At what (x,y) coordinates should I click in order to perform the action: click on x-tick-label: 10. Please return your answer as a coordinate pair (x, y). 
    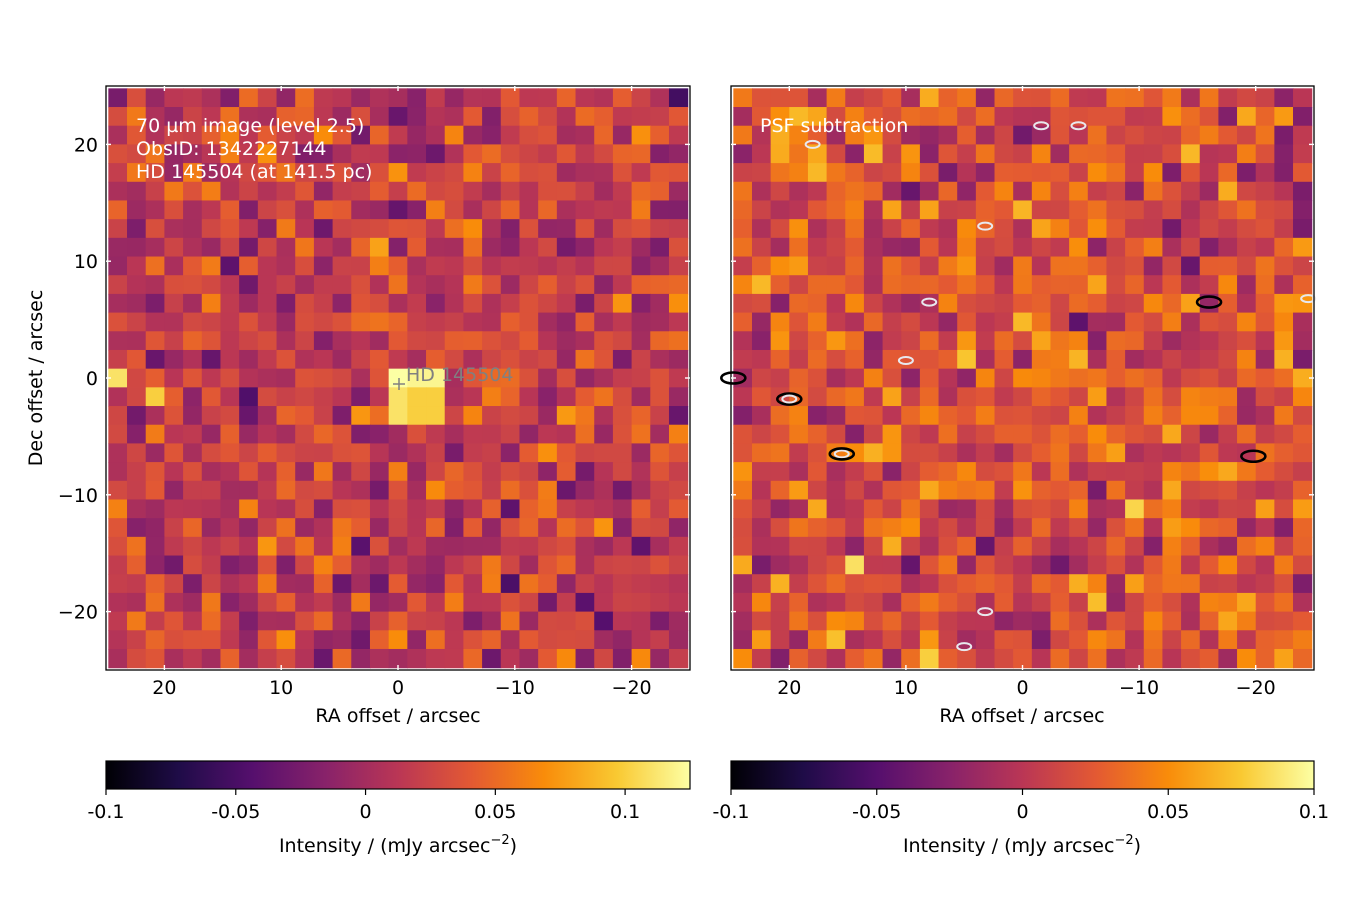
    Looking at the image, I should click on (906, 688).